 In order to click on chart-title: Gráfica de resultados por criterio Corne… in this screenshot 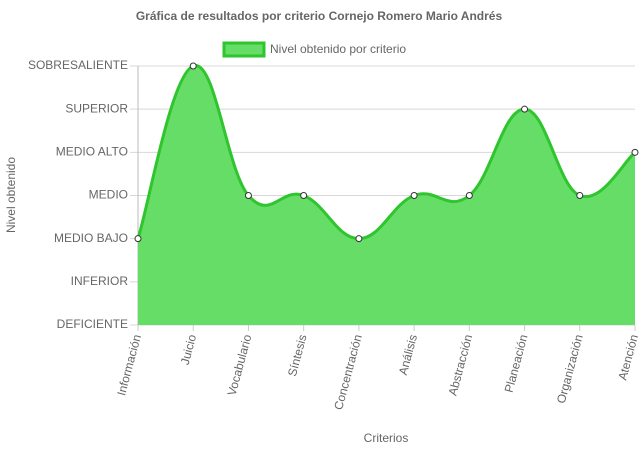, I will do `click(319, 16)`.